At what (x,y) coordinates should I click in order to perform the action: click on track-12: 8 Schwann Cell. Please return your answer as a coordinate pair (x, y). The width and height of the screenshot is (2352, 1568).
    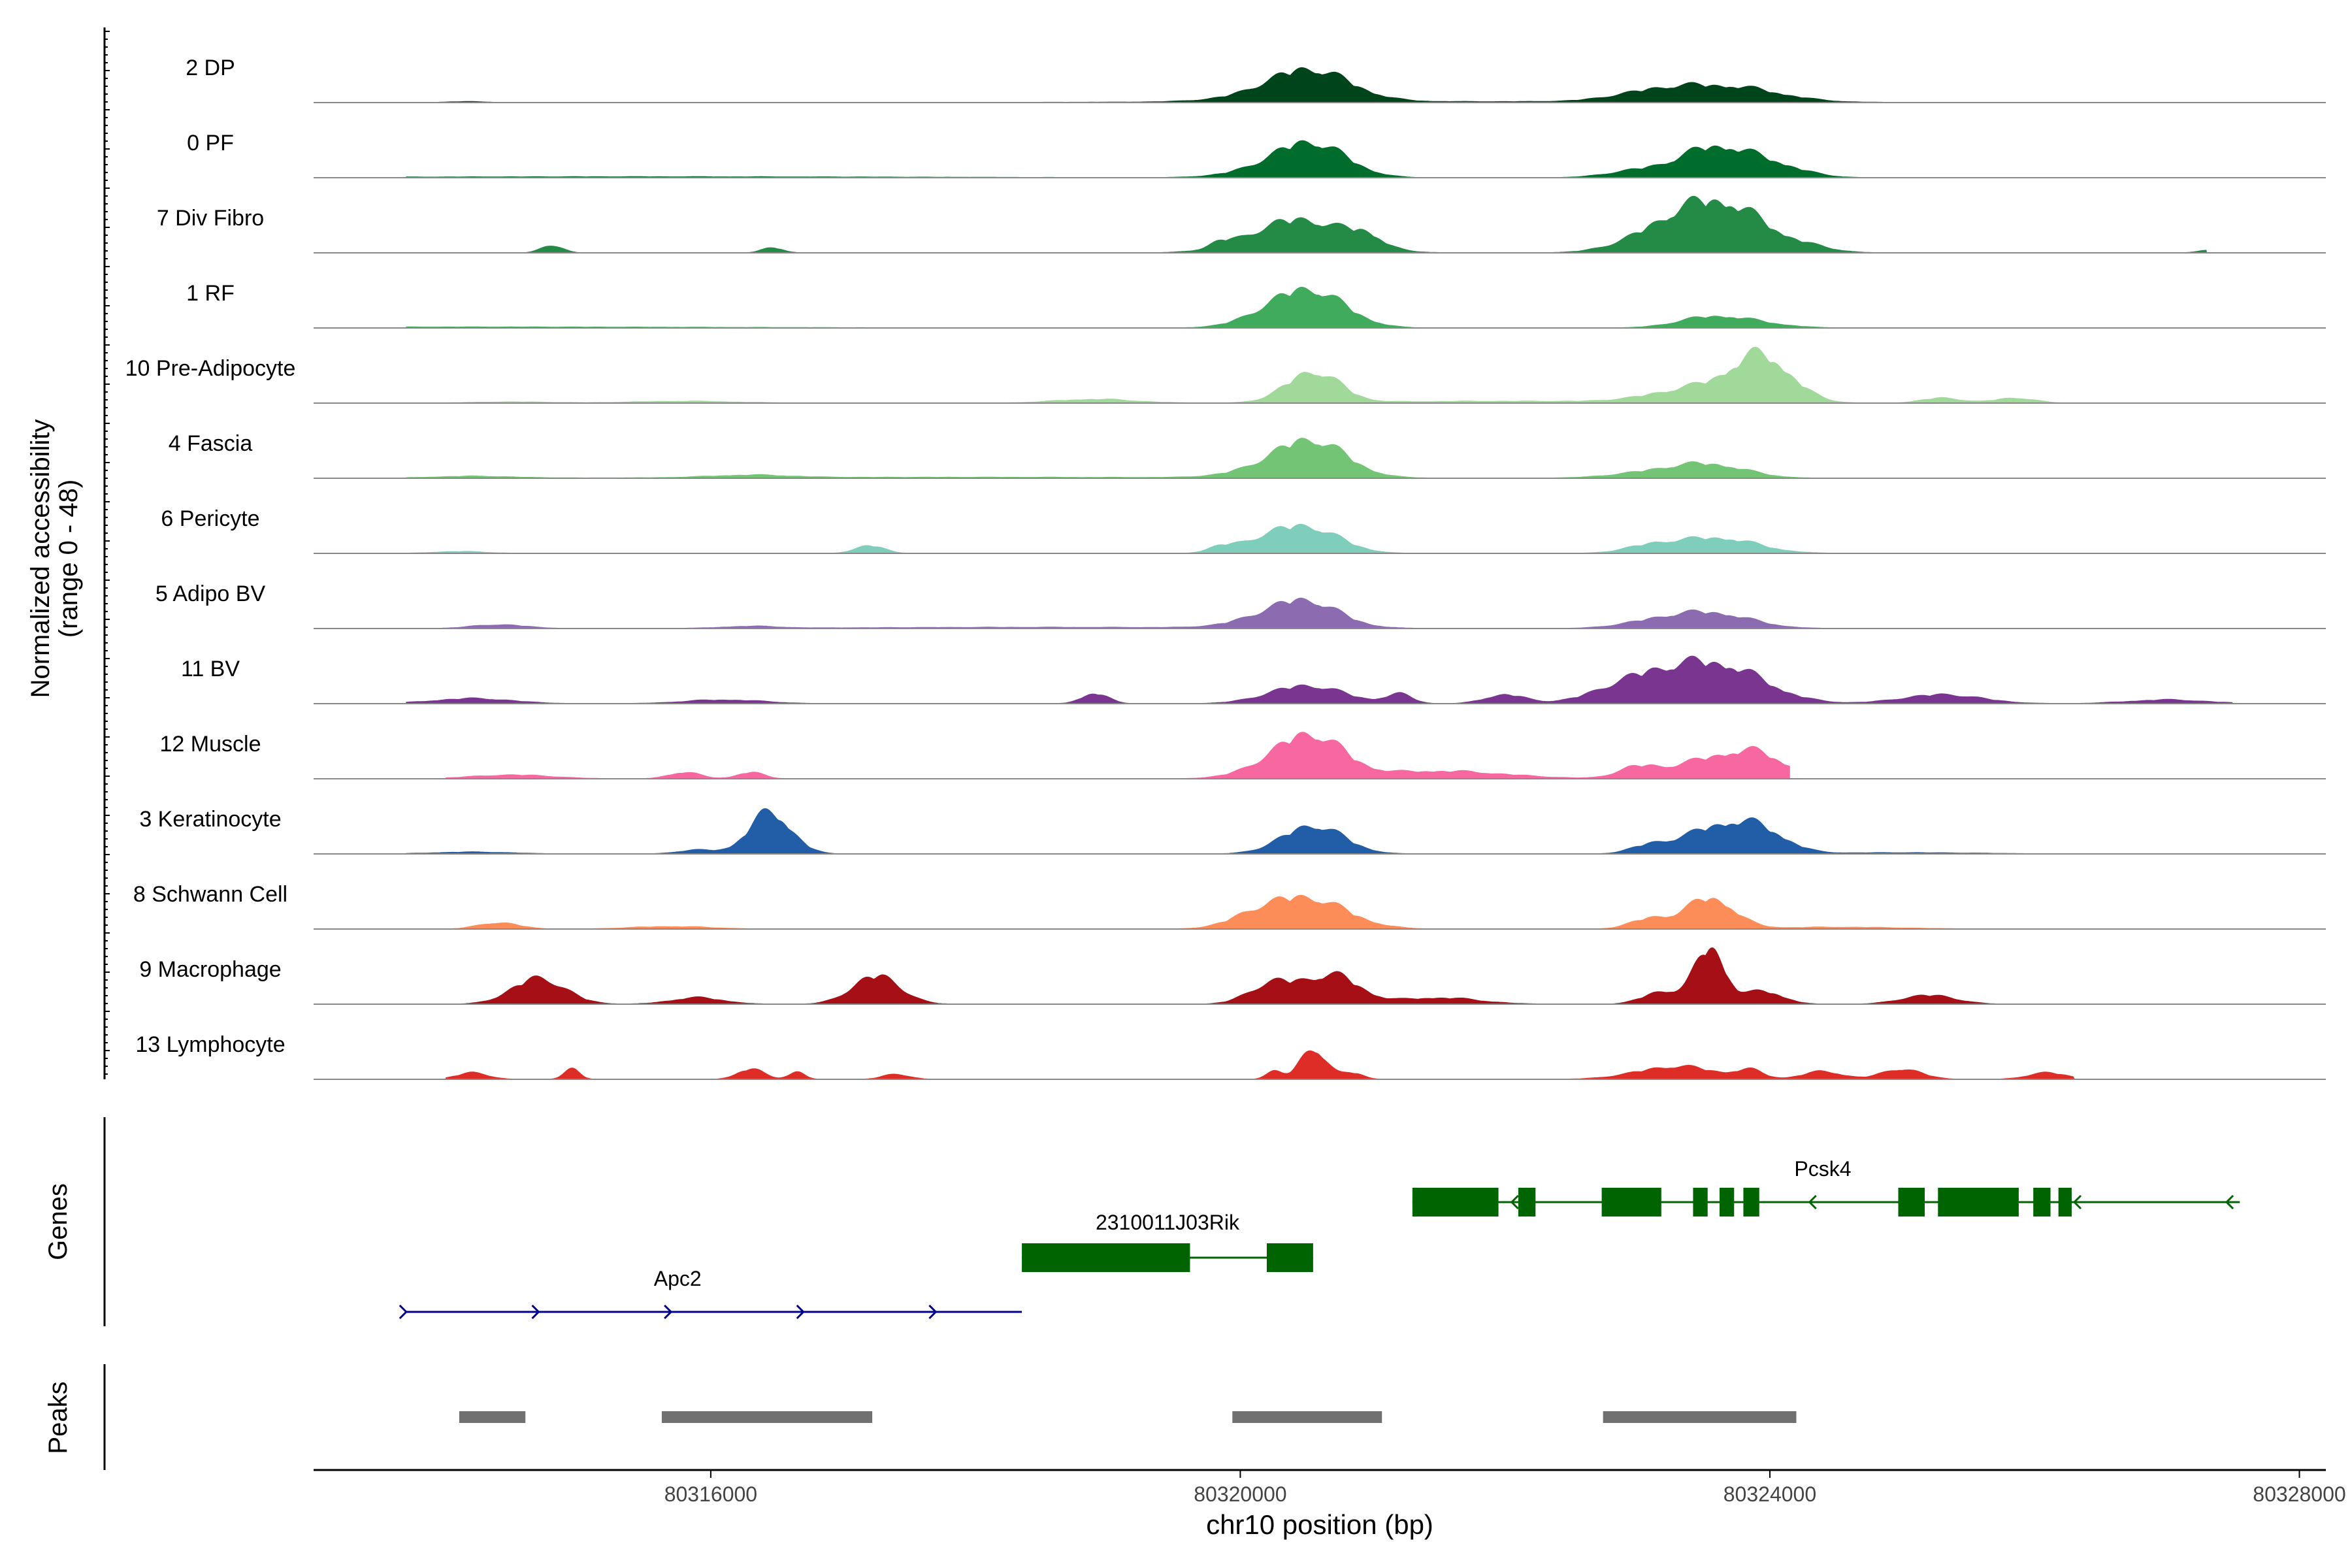
    Looking at the image, I should click on (1229, 906).